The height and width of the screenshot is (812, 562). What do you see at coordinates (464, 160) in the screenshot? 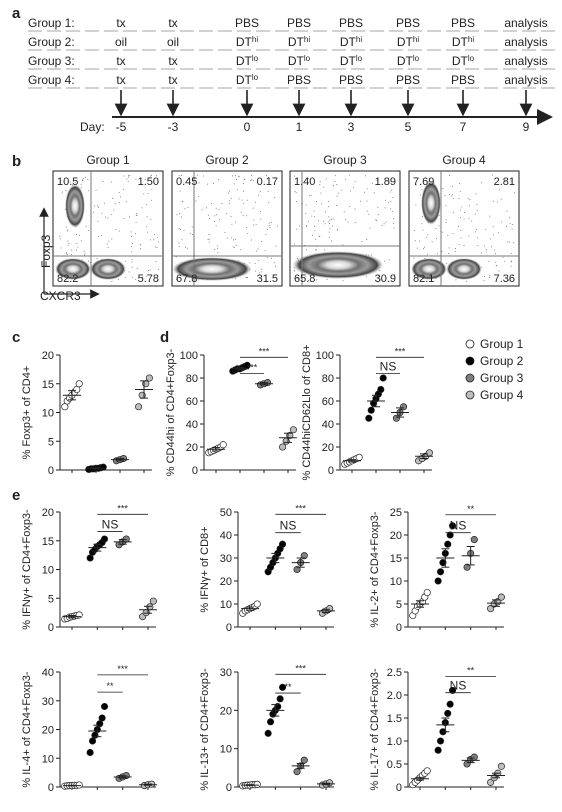
I see `flow-plot-title: Group 4` at bounding box center [464, 160].